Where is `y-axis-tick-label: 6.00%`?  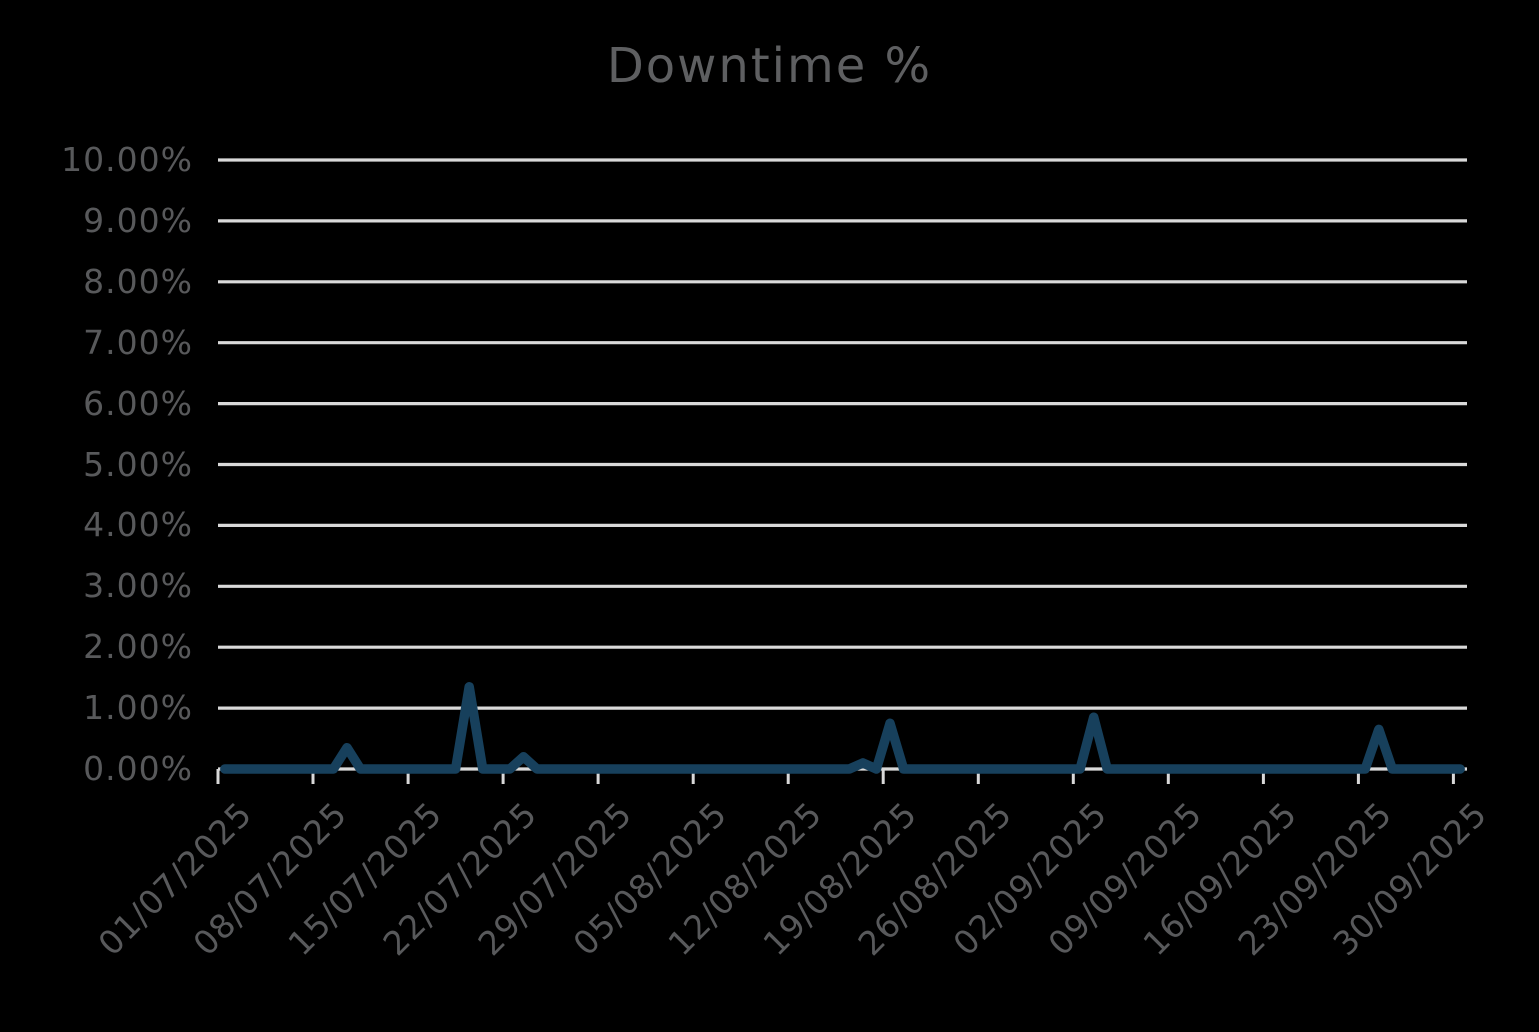 y-axis-tick-label: 6.00% is located at coordinates (138, 403).